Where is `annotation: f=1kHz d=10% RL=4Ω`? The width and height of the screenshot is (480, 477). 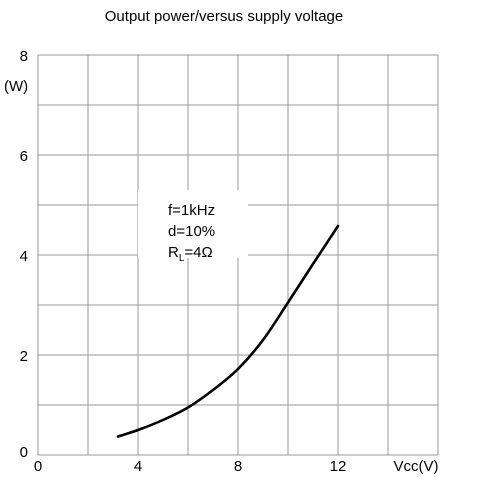 annotation: f=1kHz d=10% RL=4Ω is located at coordinates (191, 233).